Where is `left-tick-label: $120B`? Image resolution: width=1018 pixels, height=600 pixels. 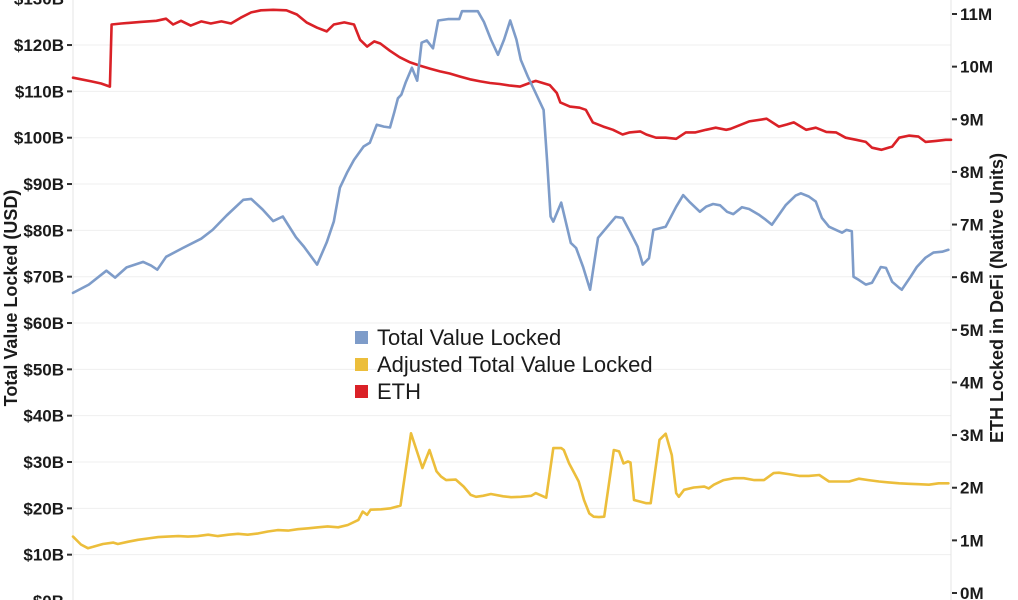 left-tick-label: $120B is located at coordinates (39, 45).